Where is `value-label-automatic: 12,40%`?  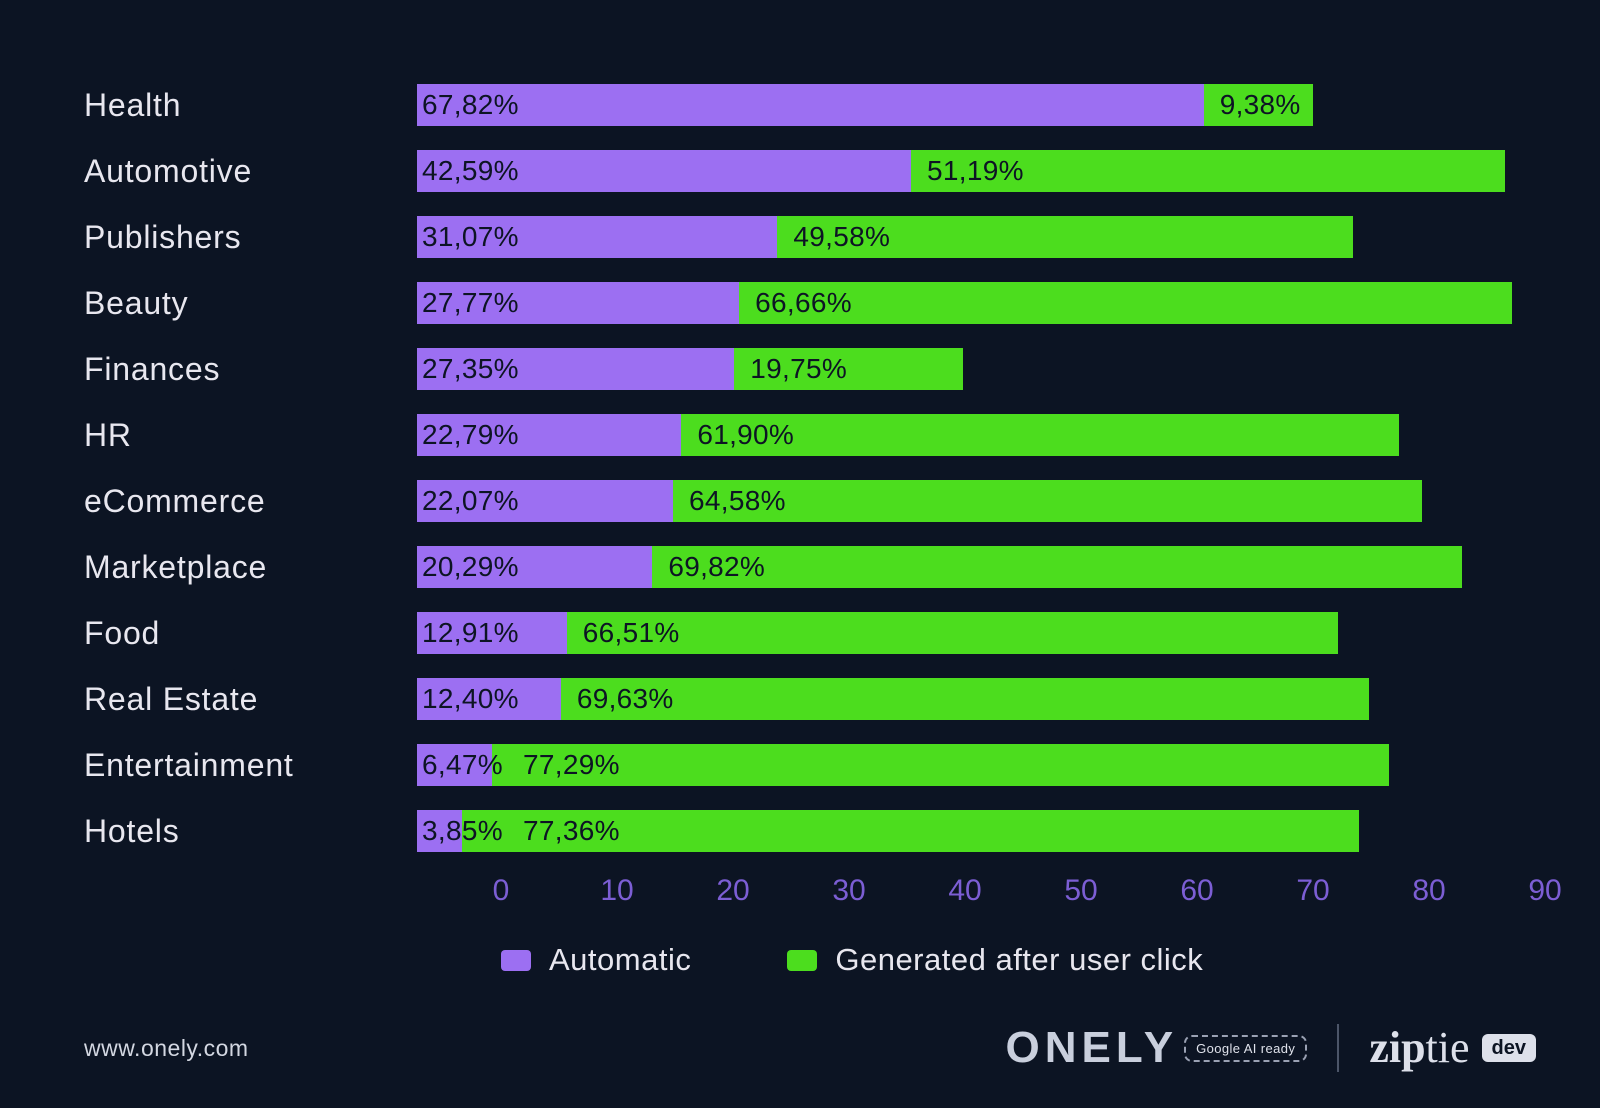 value-label-automatic: 12,40% is located at coordinates (470, 698).